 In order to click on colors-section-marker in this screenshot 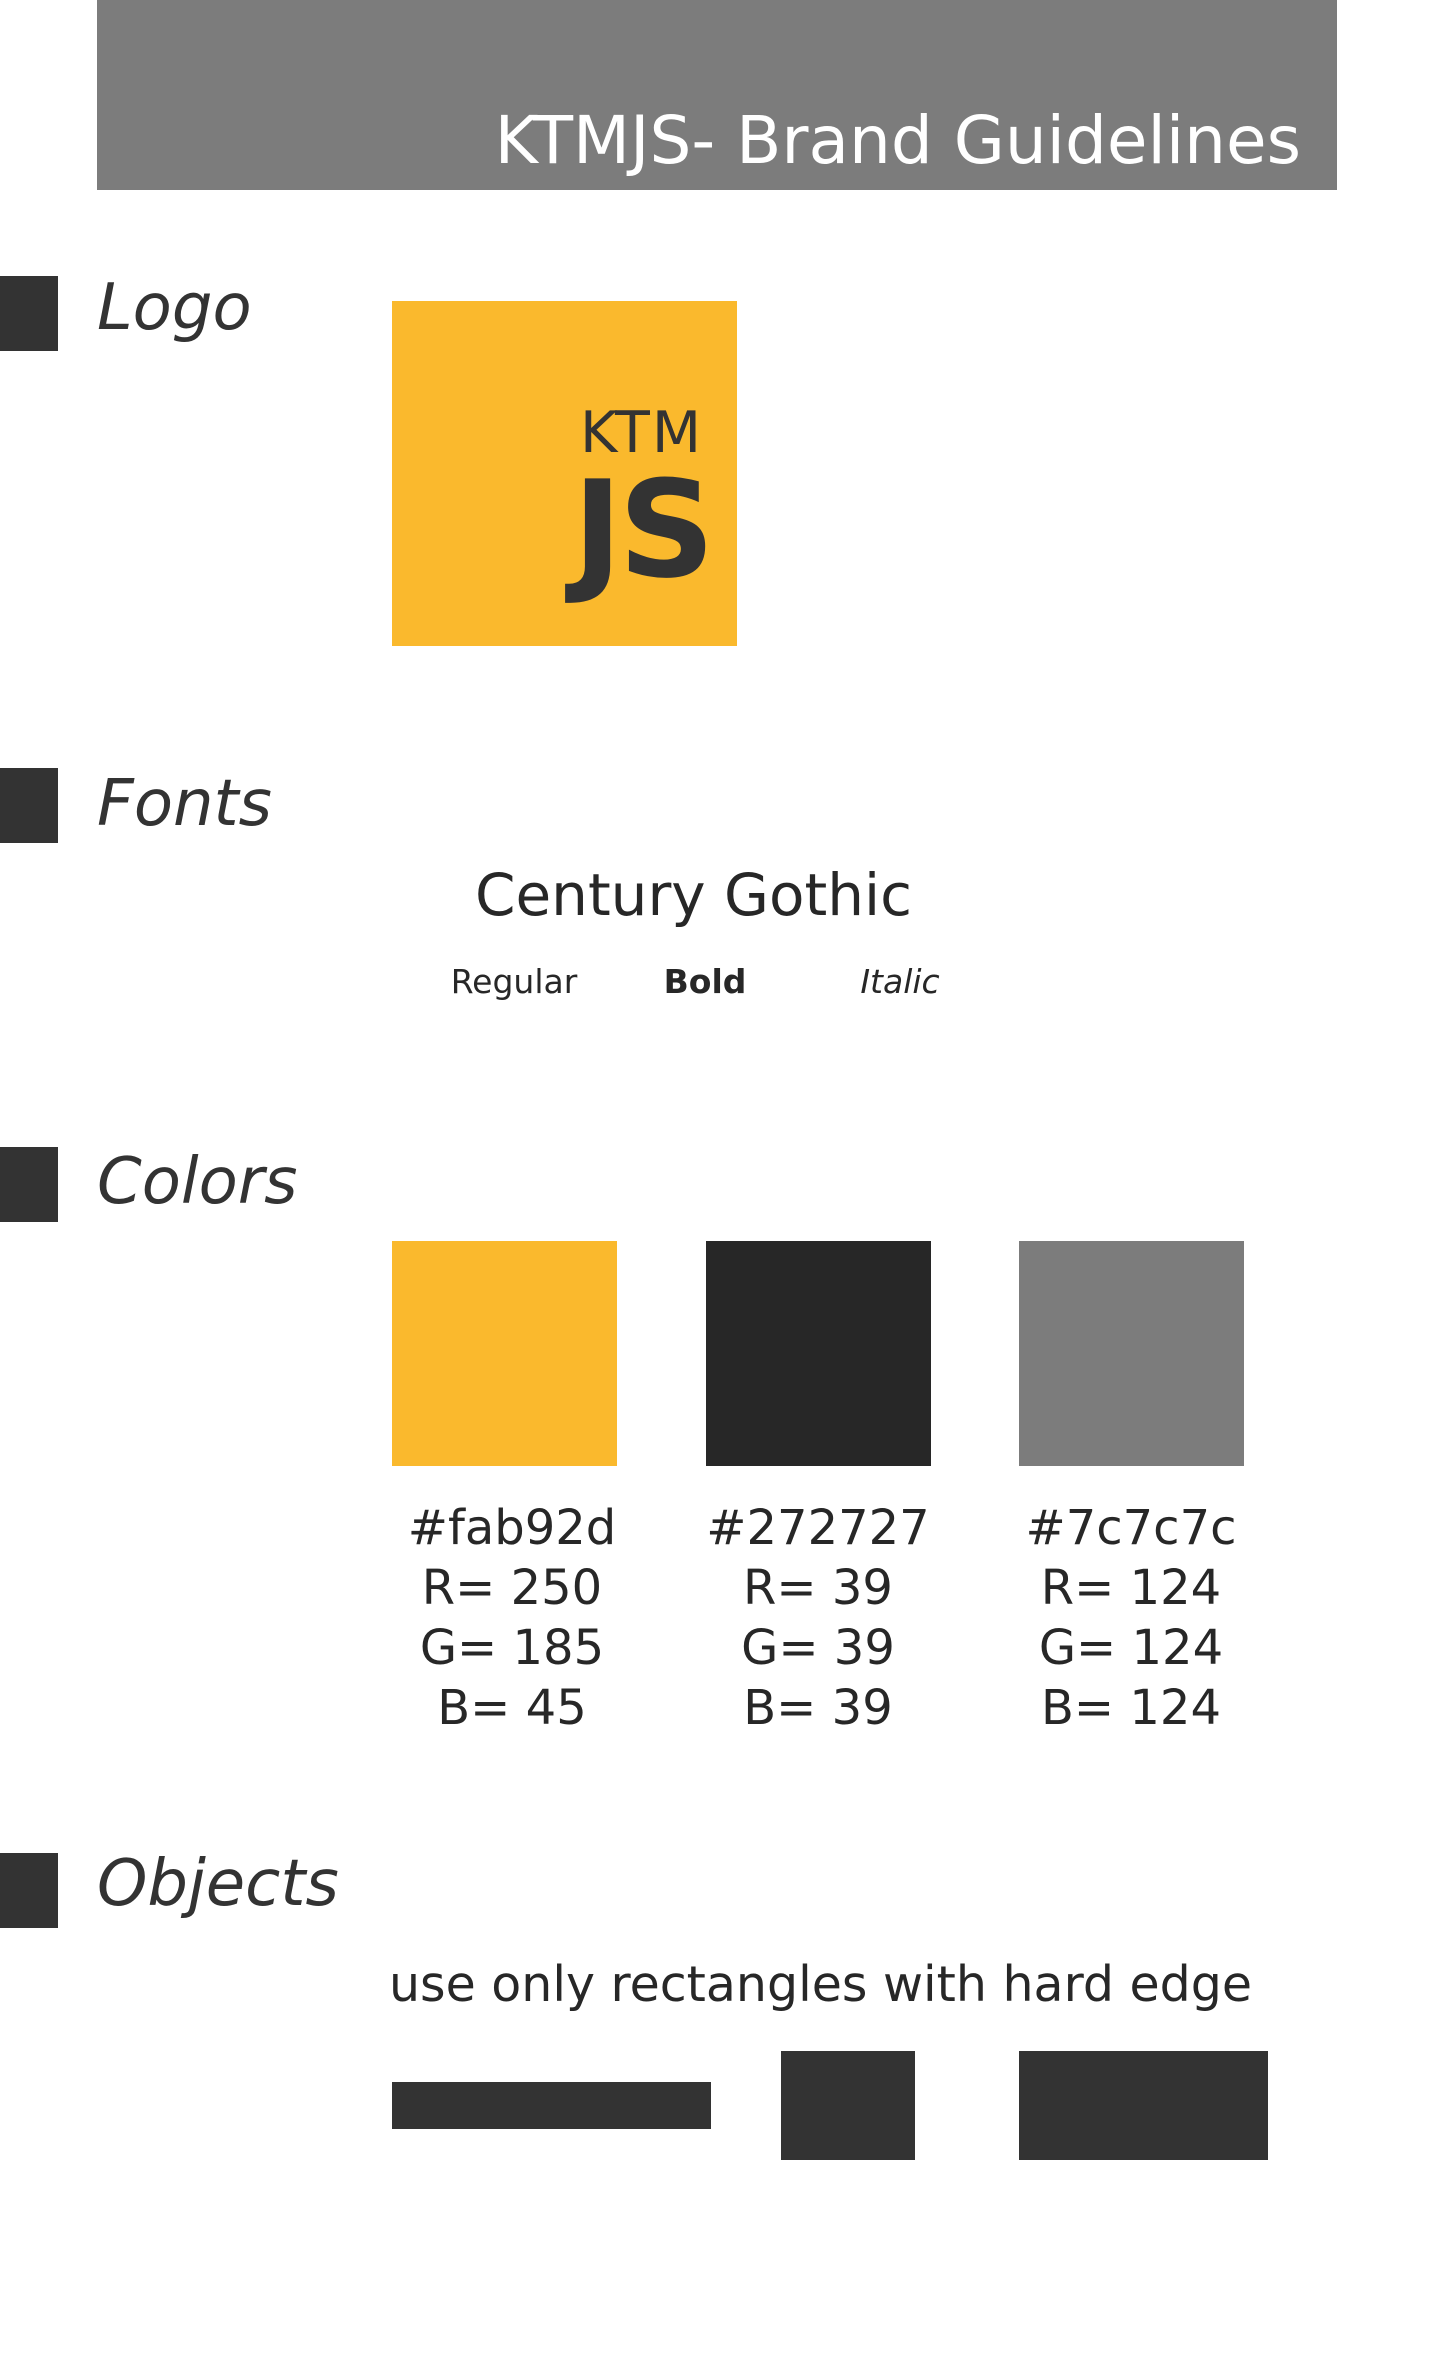, I will do `click(29, 1184)`.